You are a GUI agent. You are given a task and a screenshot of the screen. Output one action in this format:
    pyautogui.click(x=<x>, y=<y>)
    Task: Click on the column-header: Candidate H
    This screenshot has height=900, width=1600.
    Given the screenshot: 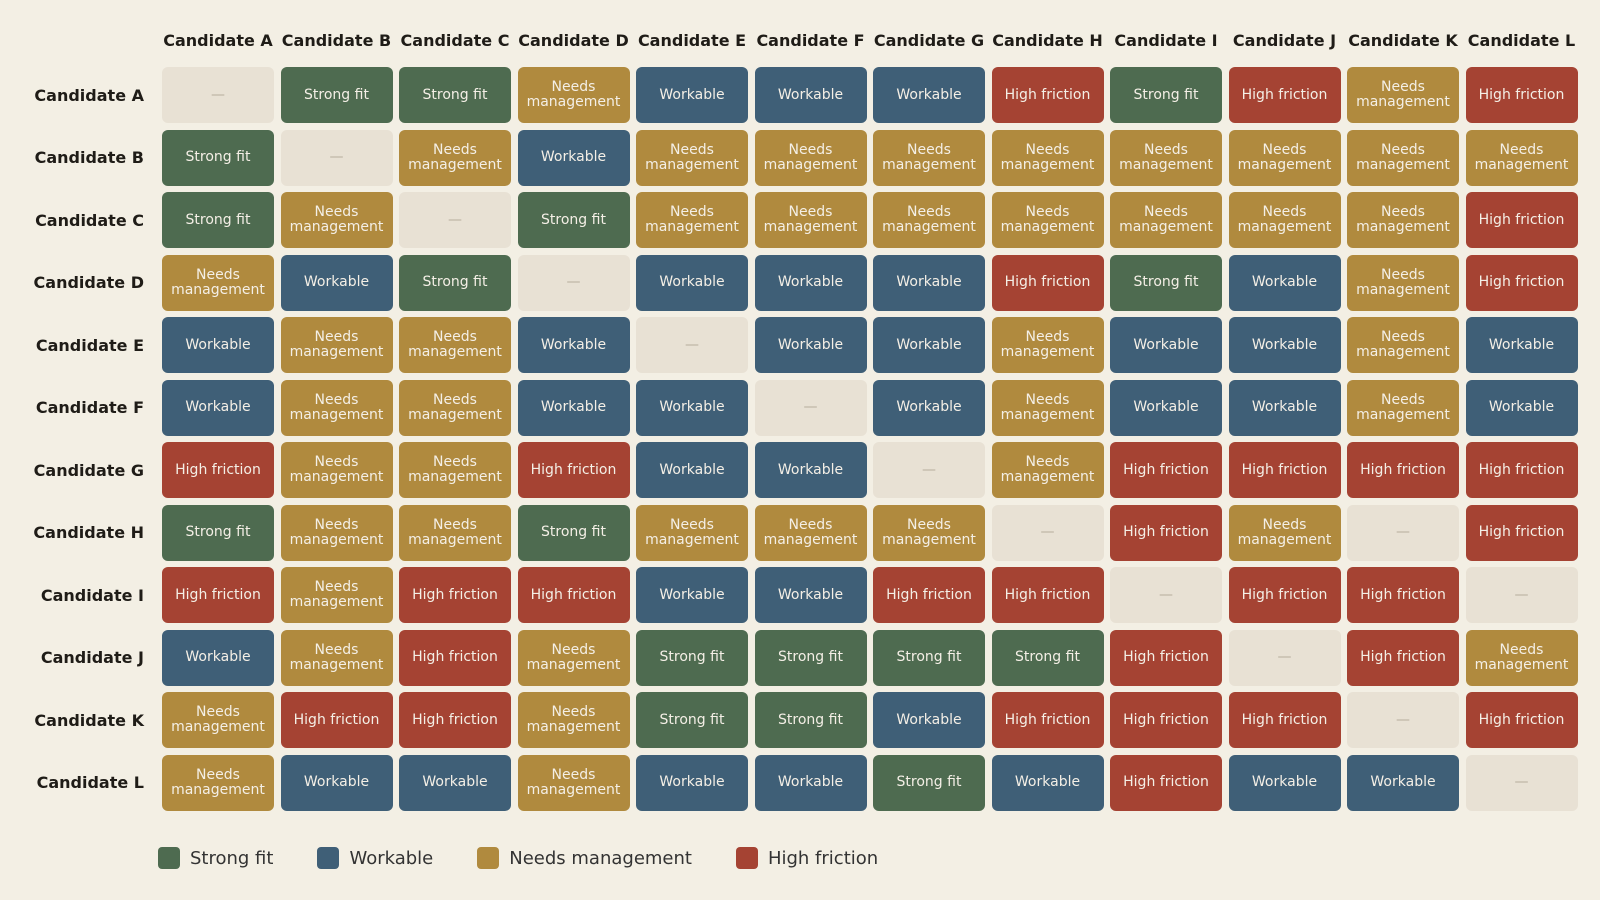 What is the action you would take?
    pyautogui.click(x=1047, y=40)
    